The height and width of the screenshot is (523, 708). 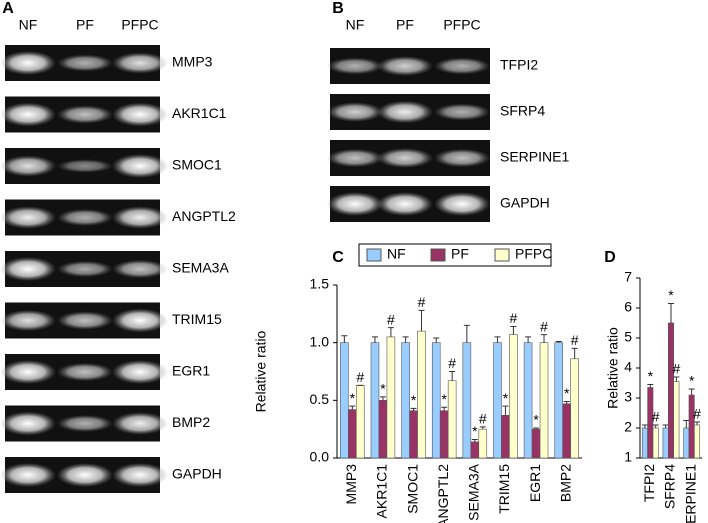 I want to click on gene-label: ANGPTL2, so click(x=204, y=216).